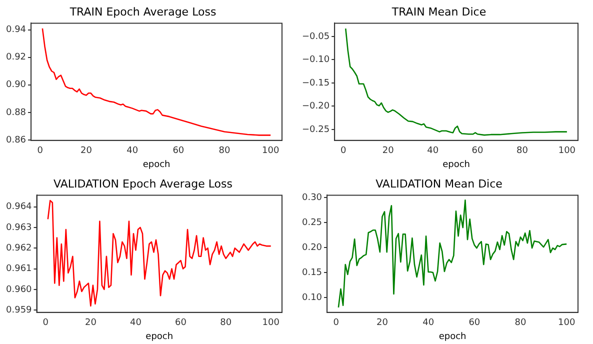  I want to click on y-tick-label: −0.10, so click(316, 60).